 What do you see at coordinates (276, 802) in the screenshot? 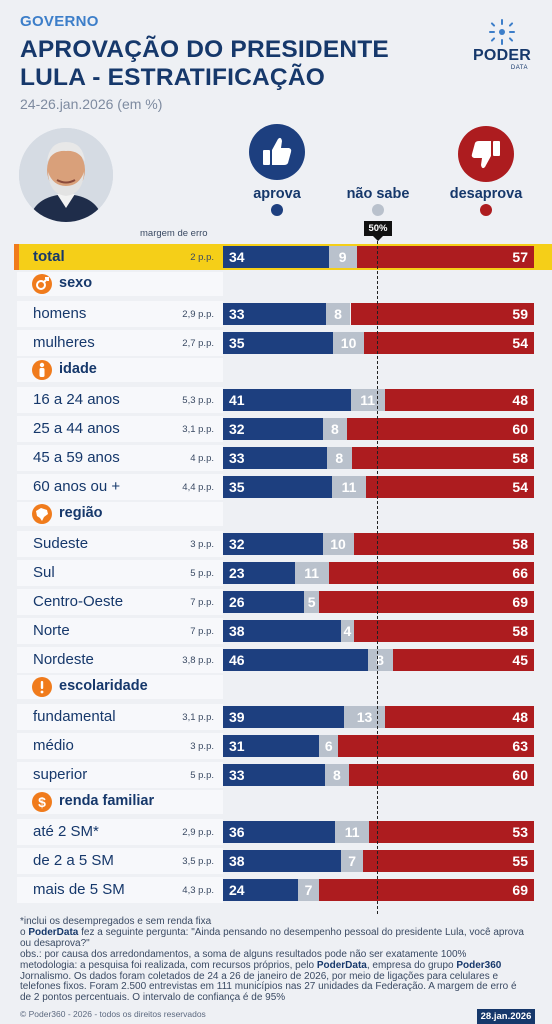
I see `section-header: $ renda familiar` at bounding box center [276, 802].